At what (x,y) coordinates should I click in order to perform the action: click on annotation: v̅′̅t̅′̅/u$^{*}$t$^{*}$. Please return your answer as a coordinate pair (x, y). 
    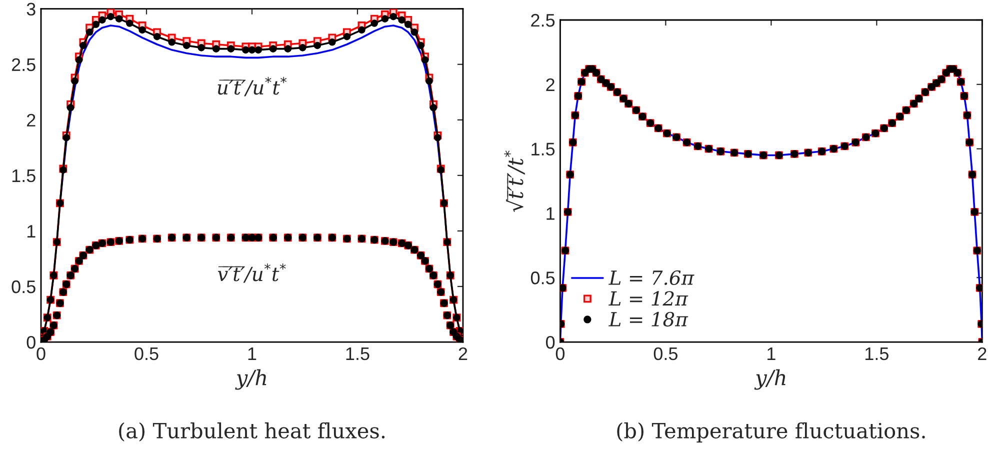
    Looking at the image, I should click on (252, 273).